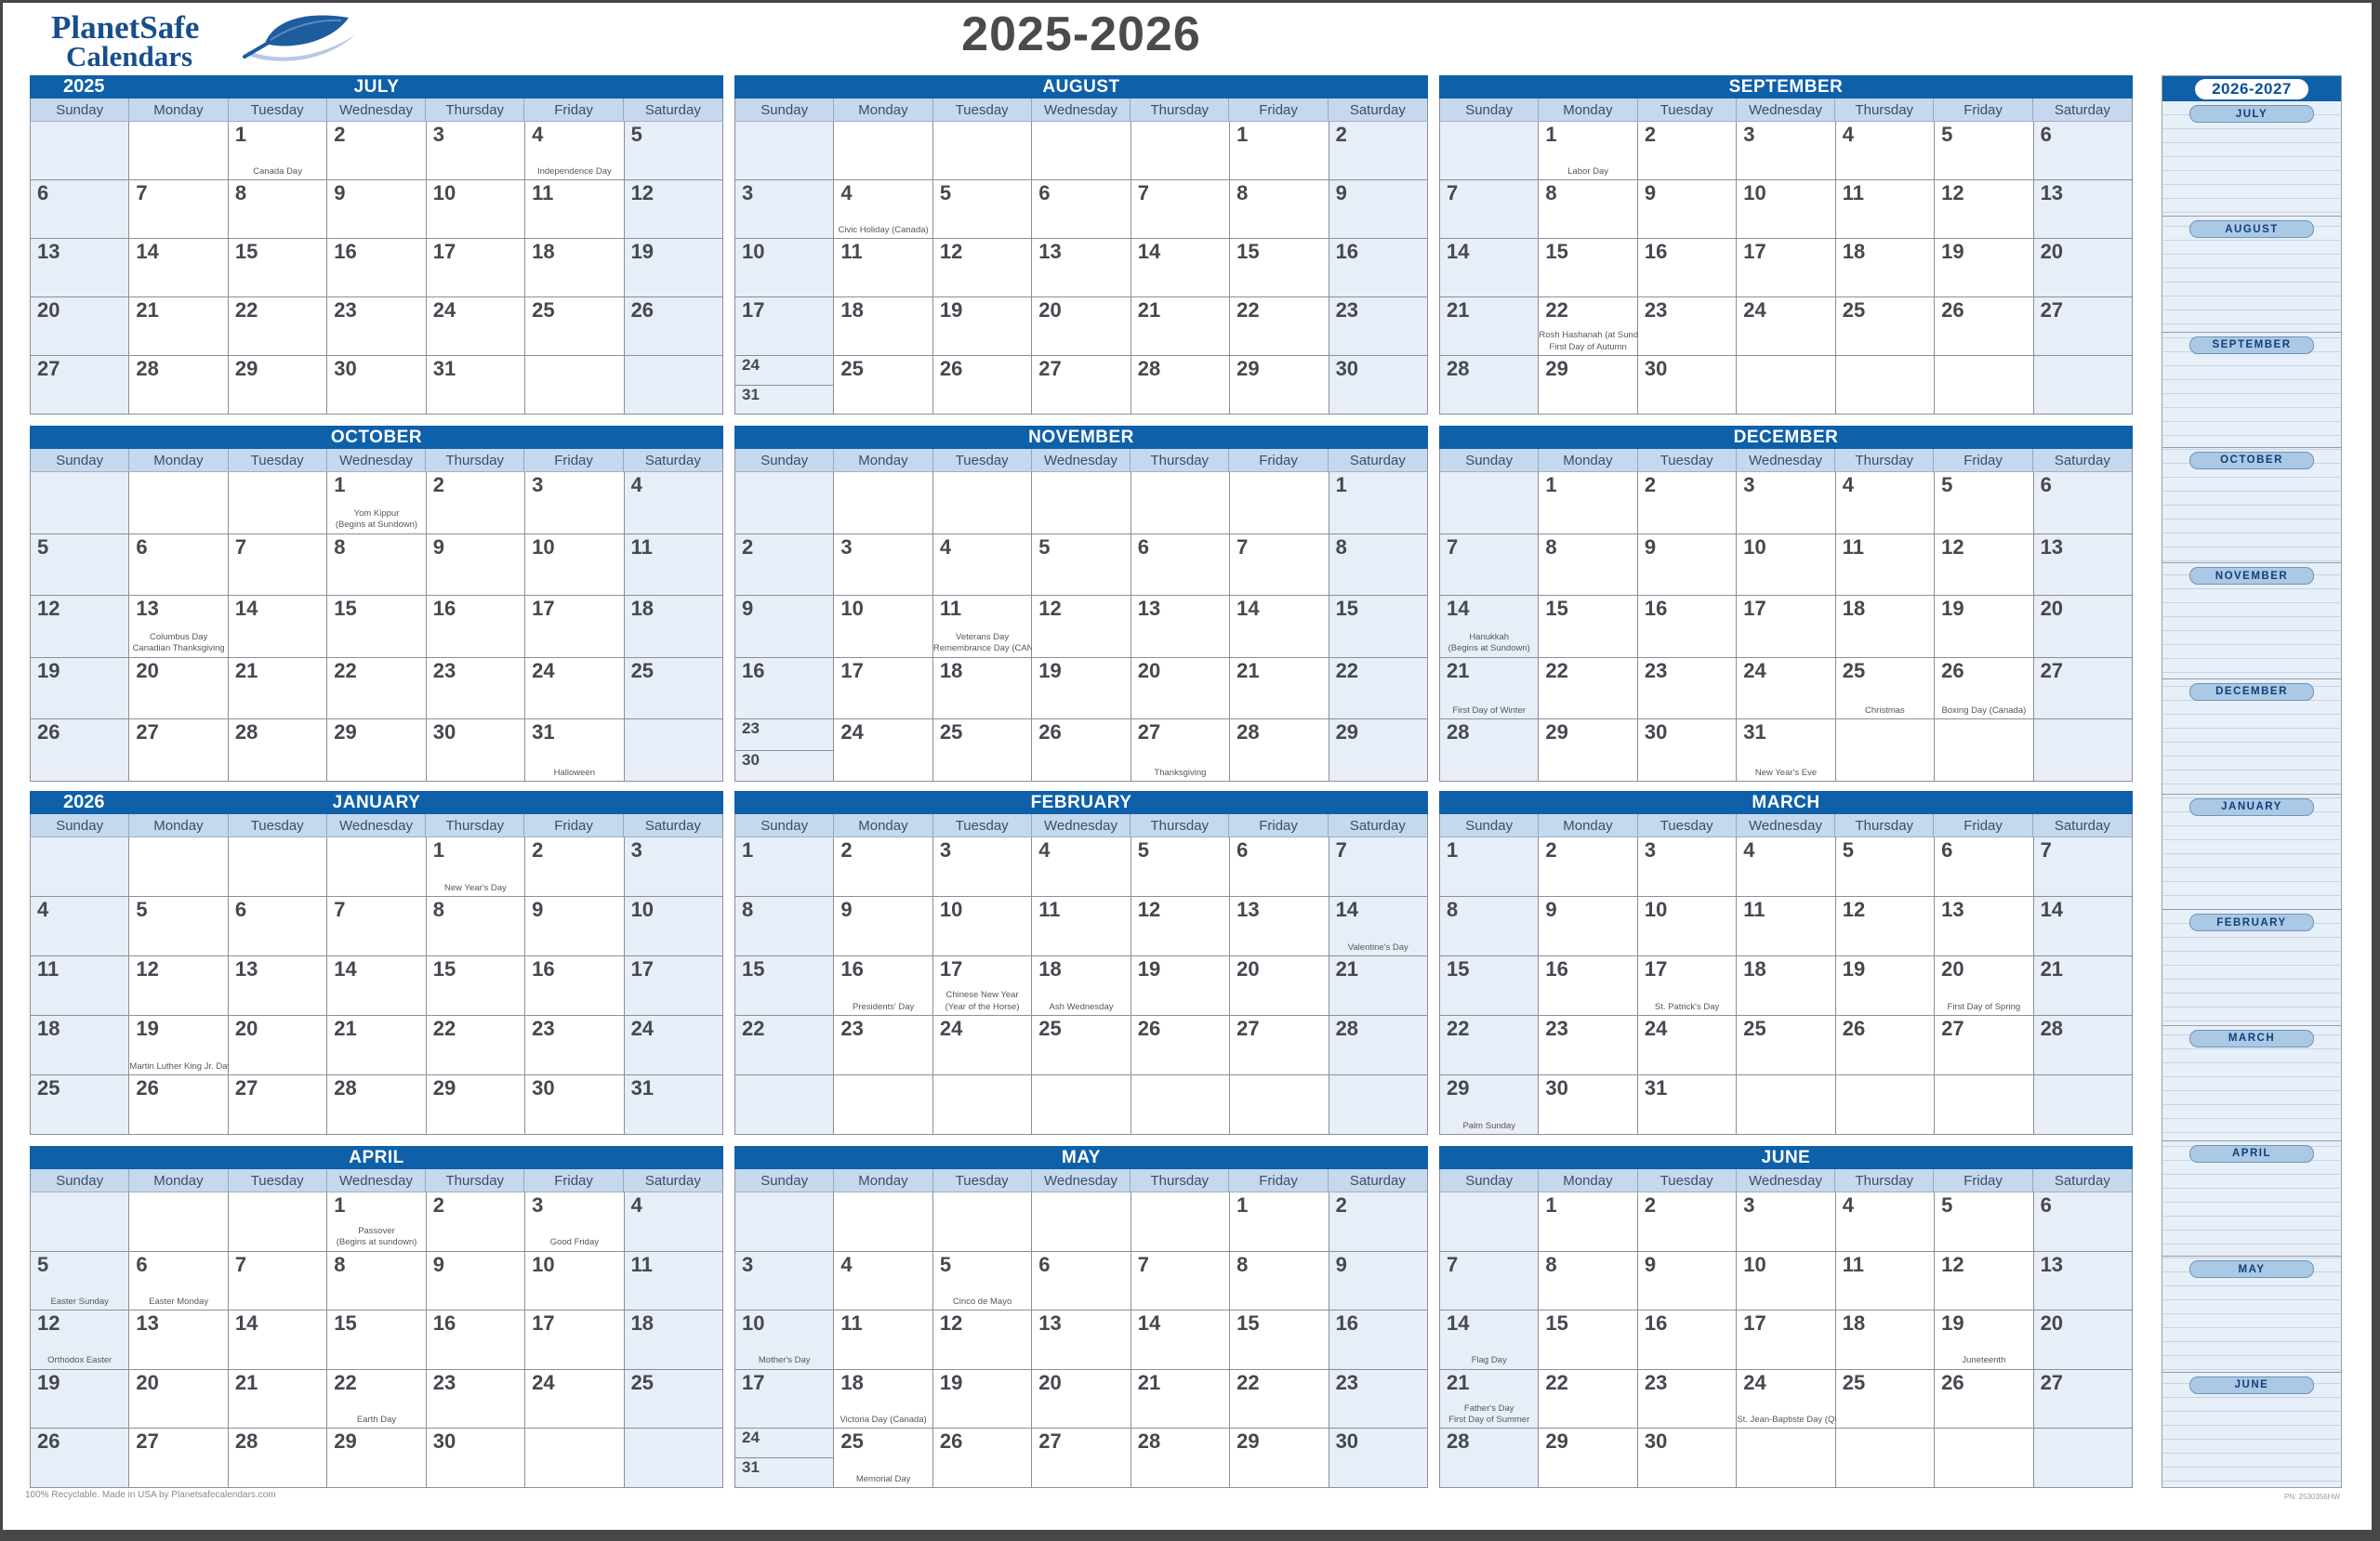 This screenshot has height=1541, width=2380. What do you see at coordinates (1490, 627) in the screenshot?
I see `december-day-14: 14 Hanukkah (Begins at Sundown)` at bounding box center [1490, 627].